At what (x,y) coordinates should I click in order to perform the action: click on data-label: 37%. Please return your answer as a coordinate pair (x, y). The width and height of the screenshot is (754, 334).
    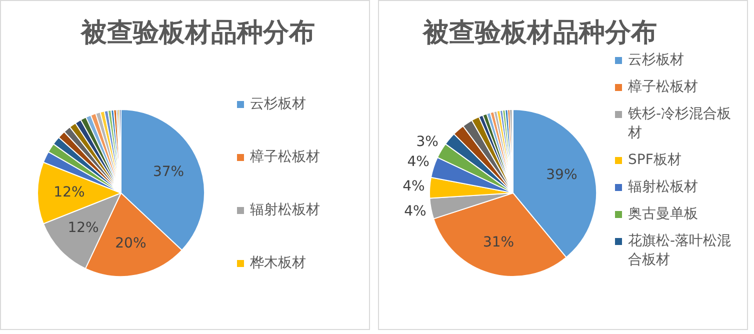
    Looking at the image, I should click on (168, 172).